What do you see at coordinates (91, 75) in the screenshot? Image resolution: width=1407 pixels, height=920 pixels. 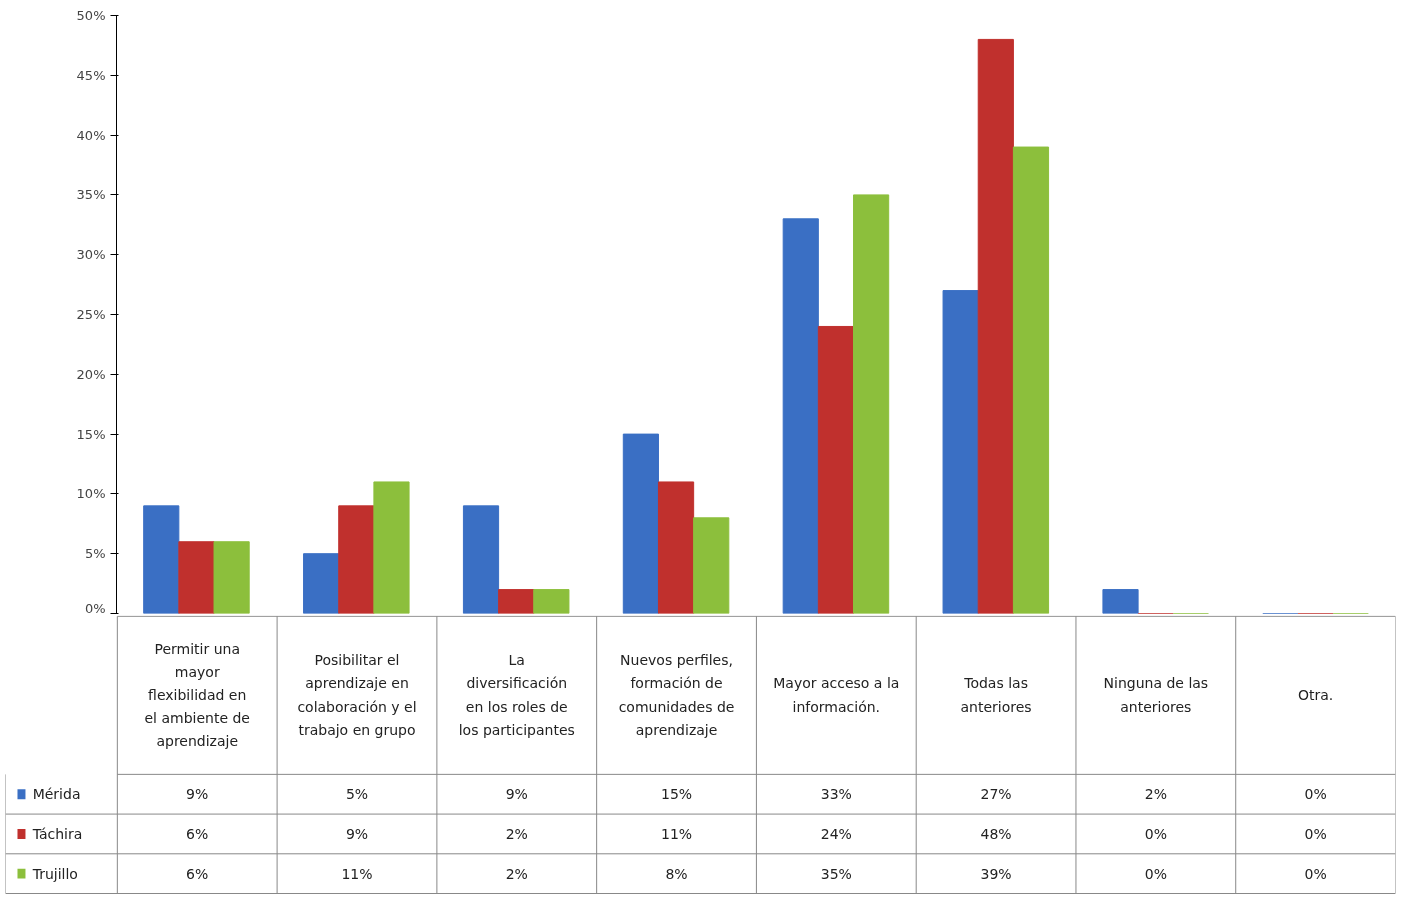 I see `y-tick-label: 45%` at bounding box center [91, 75].